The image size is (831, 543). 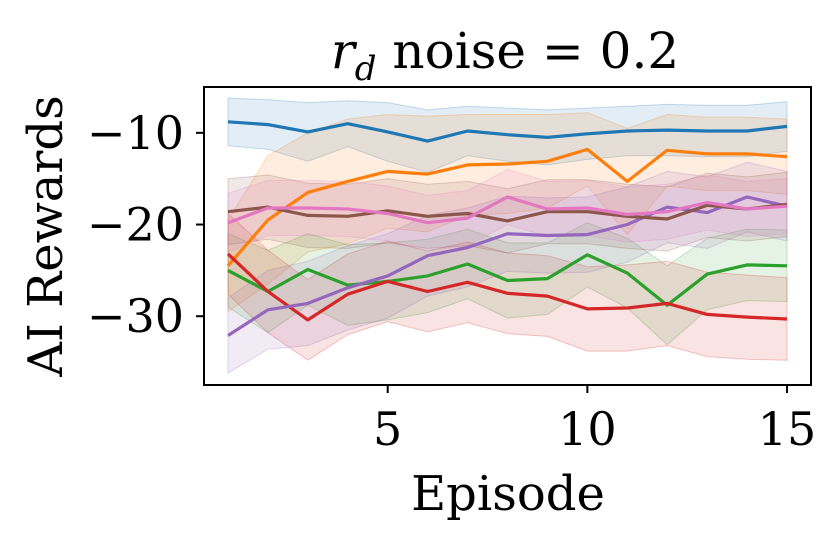 What do you see at coordinates (387, 429) in the screenshot?
I see `x-tick-label: 5` at bounding box center [387, 429].